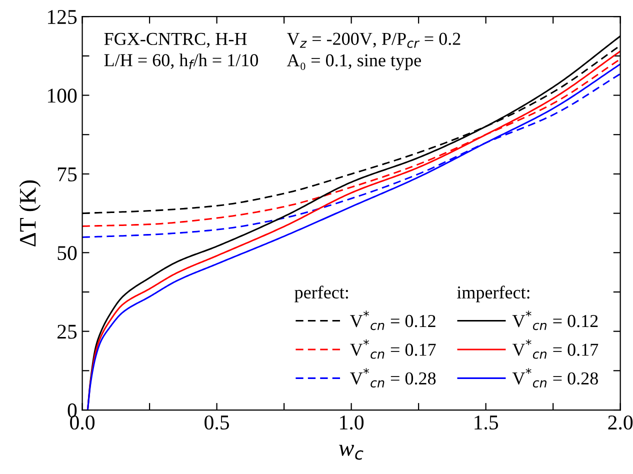 The width and height of the screenshot is (633, 474). Describe the element at coordinates (67, 331) in the screenshot. I see `y-tick-label: 25` at that location.